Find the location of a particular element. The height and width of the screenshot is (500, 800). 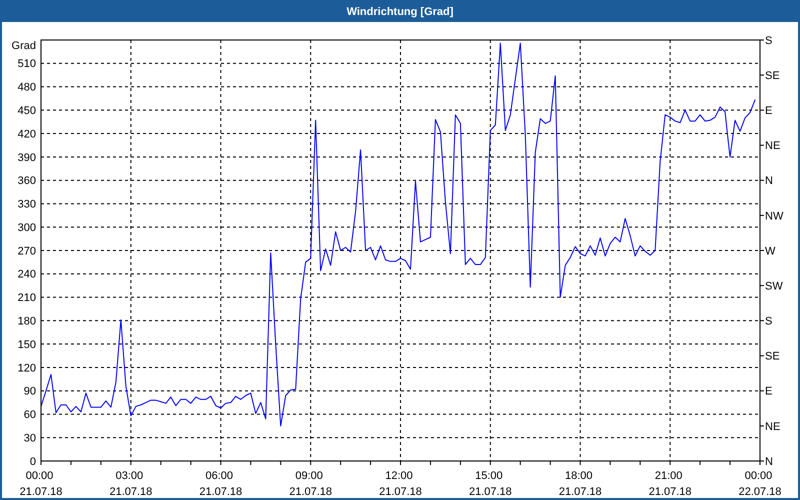

y-tick-label: 120 is located at coordinates (27, 368).